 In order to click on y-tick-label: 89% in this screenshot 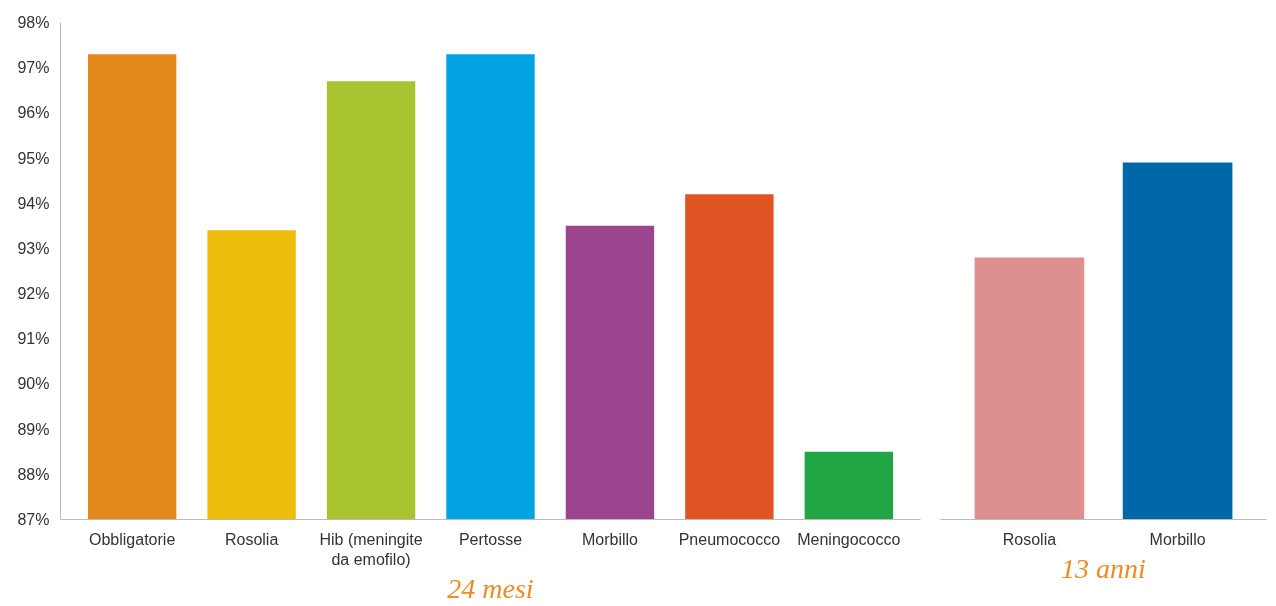, I will do `click(33, 429)`.